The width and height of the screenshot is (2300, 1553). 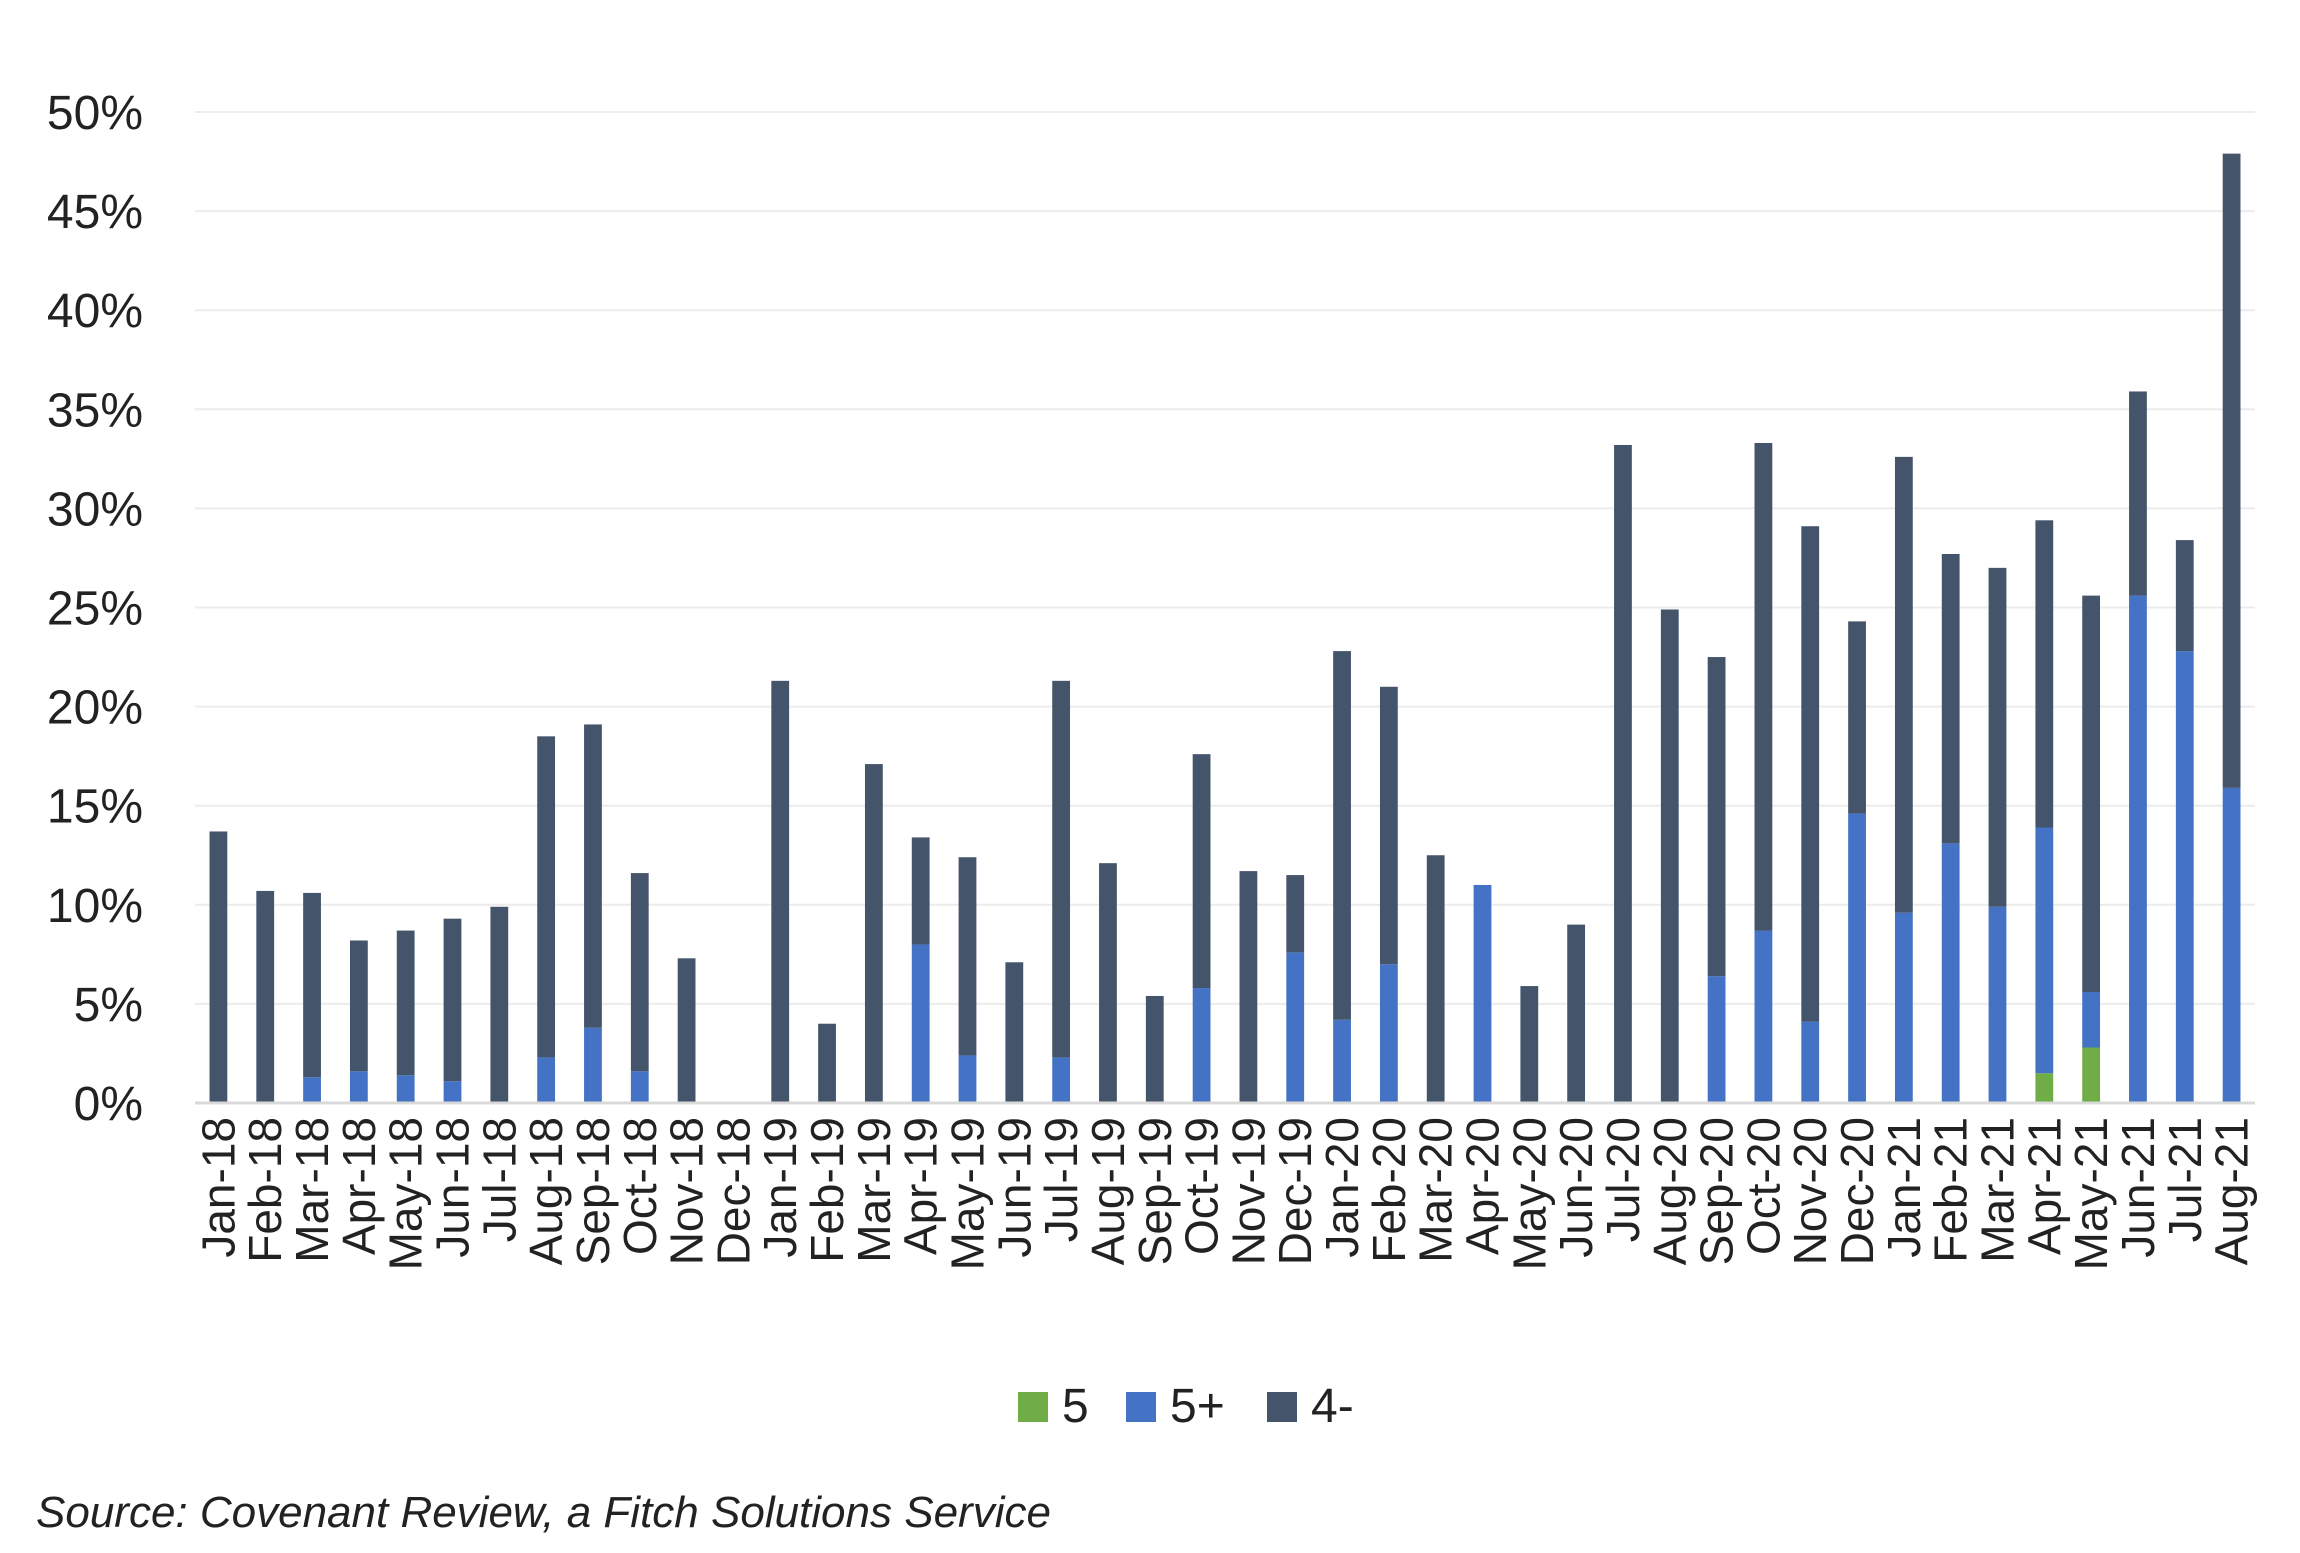 What do you see at coordinates (2138, 1187) in the screenshot?
I see `x-tick-label: Jun-21` at bounding box center [2138, 1187].